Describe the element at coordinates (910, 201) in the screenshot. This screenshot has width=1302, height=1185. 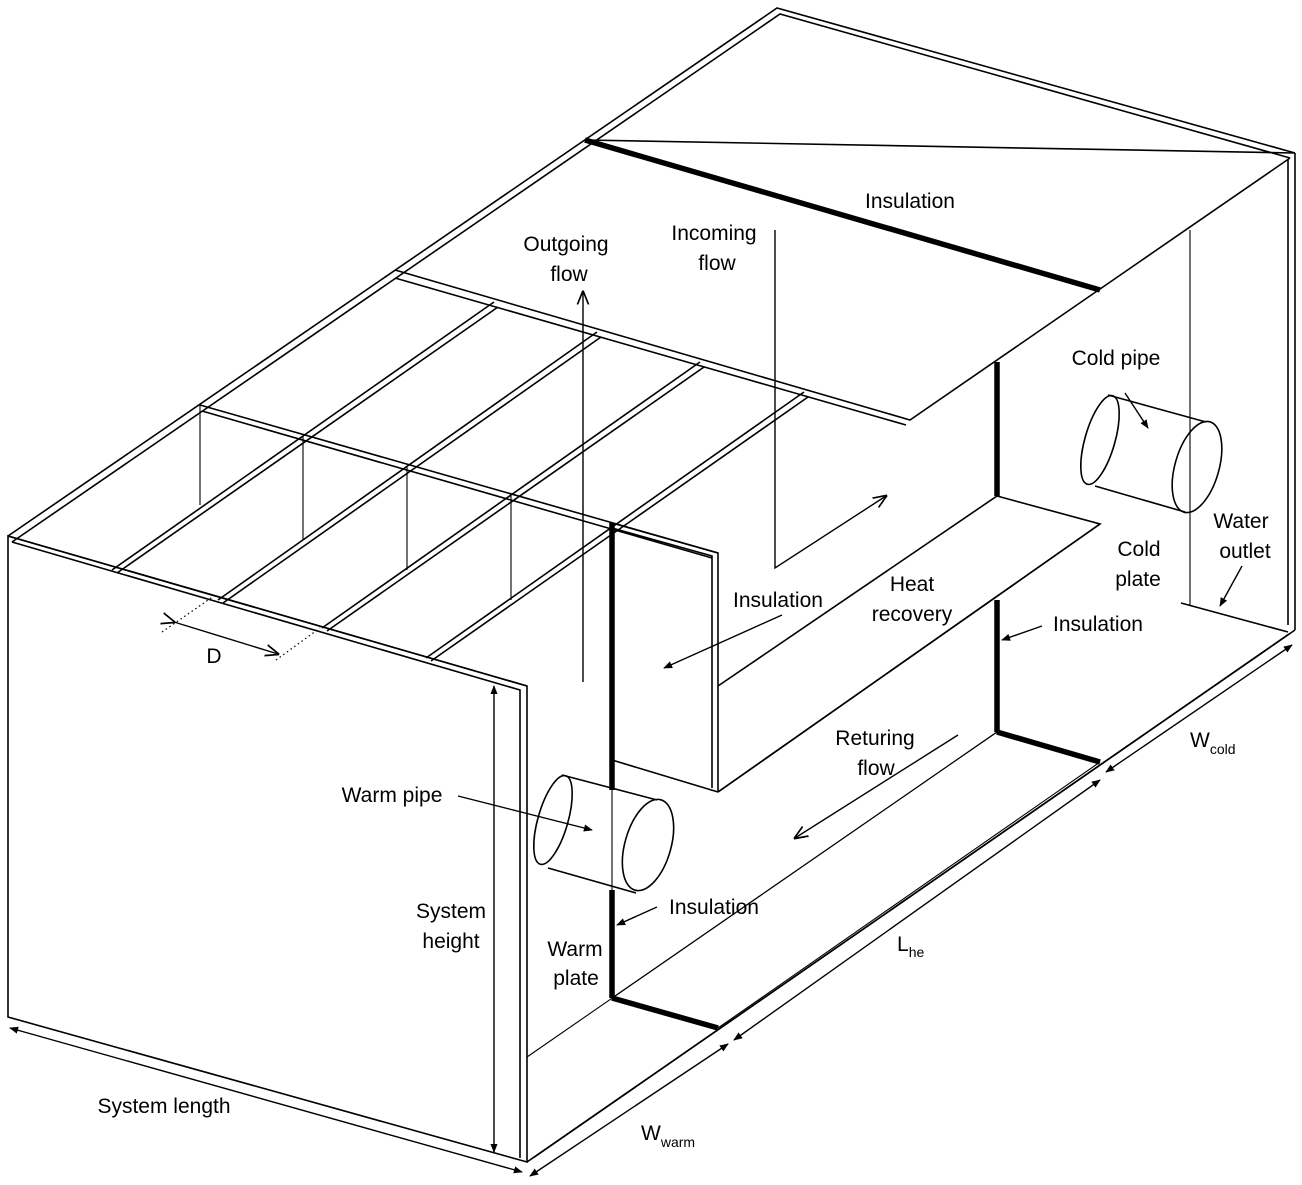
I see `label-insulation-top: Insulation` at that location.